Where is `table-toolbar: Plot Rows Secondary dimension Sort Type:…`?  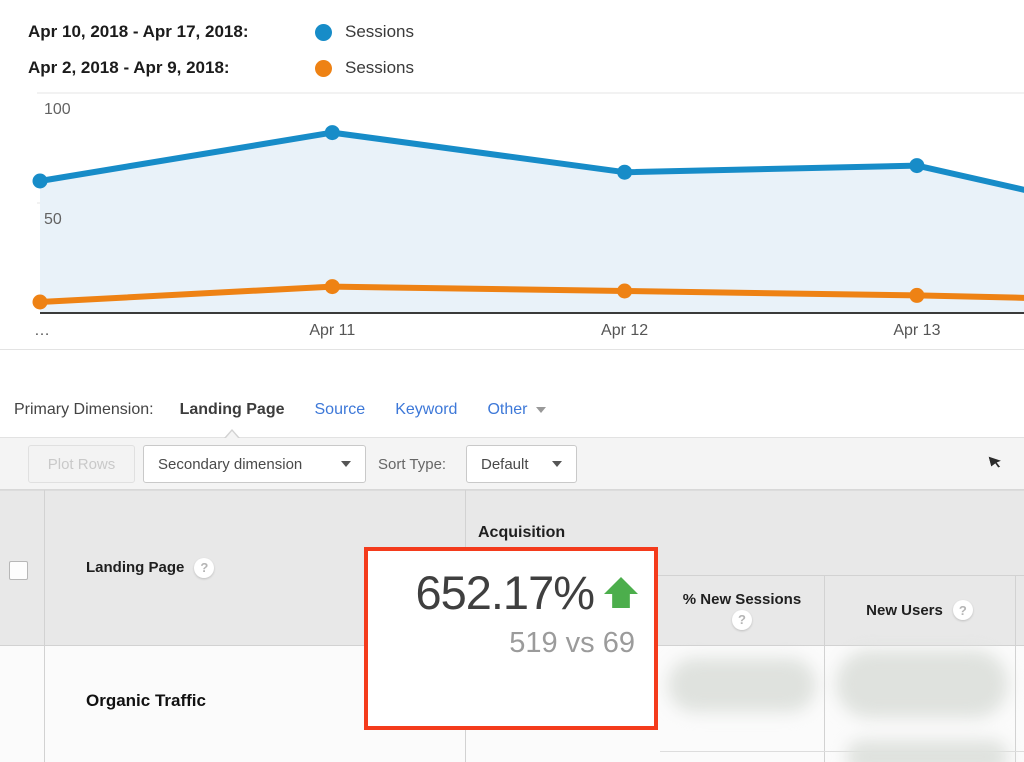
table-toolbar: Plot Rows Secondary dimension Sort Type:… is located at coordinates (512, 459).